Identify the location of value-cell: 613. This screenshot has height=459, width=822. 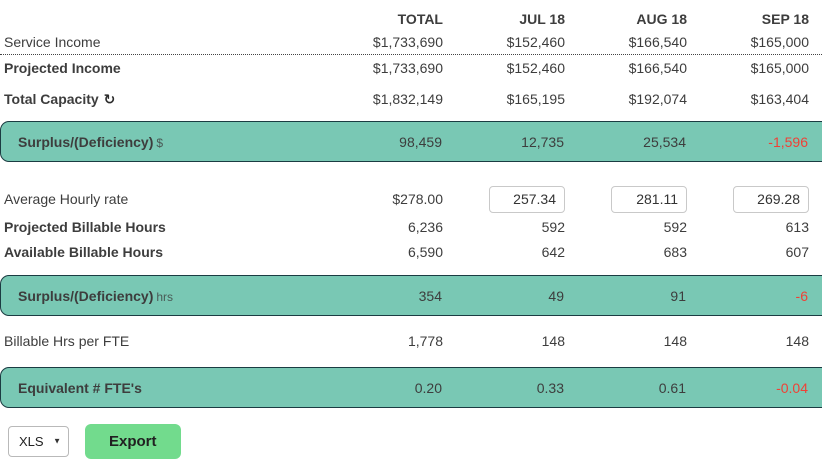
(797, 226).